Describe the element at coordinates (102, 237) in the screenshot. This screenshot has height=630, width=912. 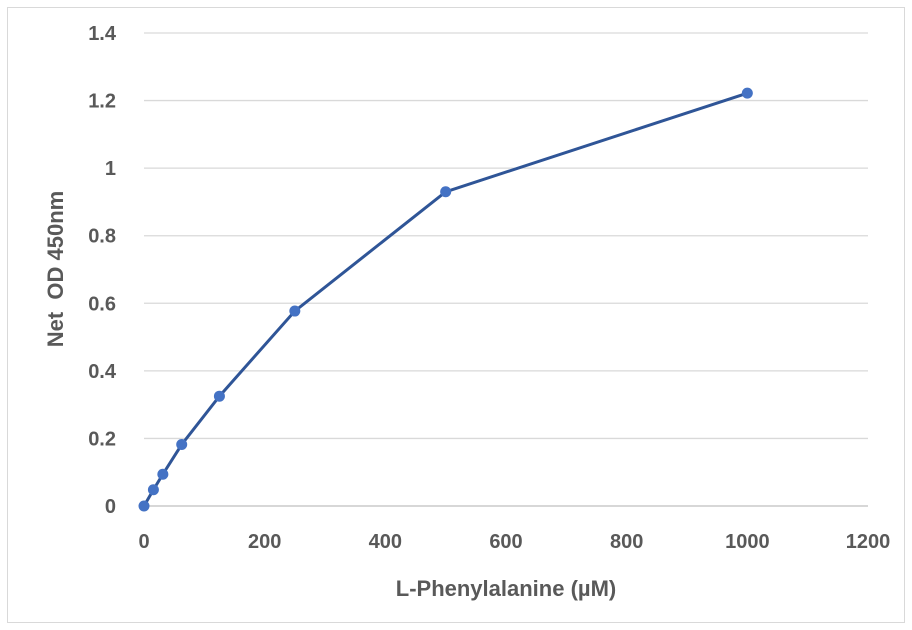
I see `y-tick-label: 0.8` at that location.